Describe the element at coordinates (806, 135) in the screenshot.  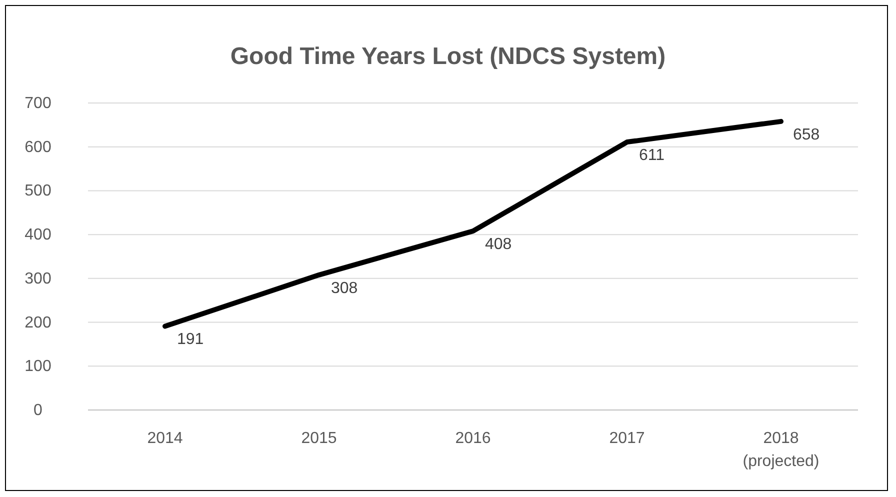
I see `data-label: 658` at that location.